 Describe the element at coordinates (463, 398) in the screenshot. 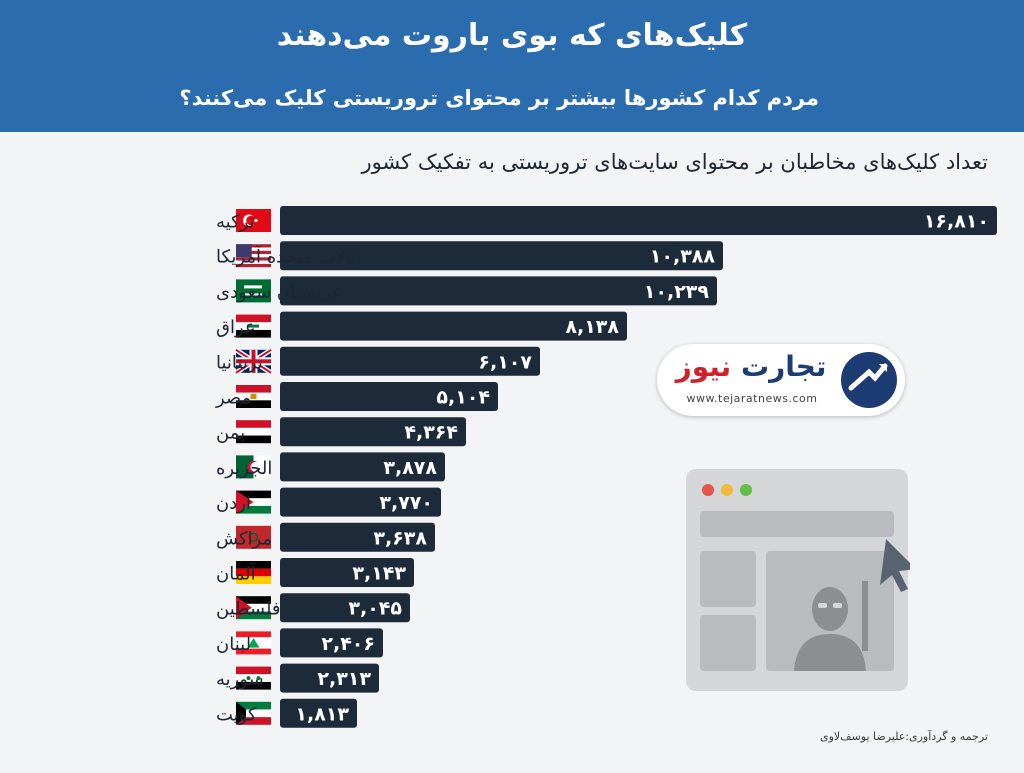

I see `bar-value-label: ۵,۱۰۴` at that location.